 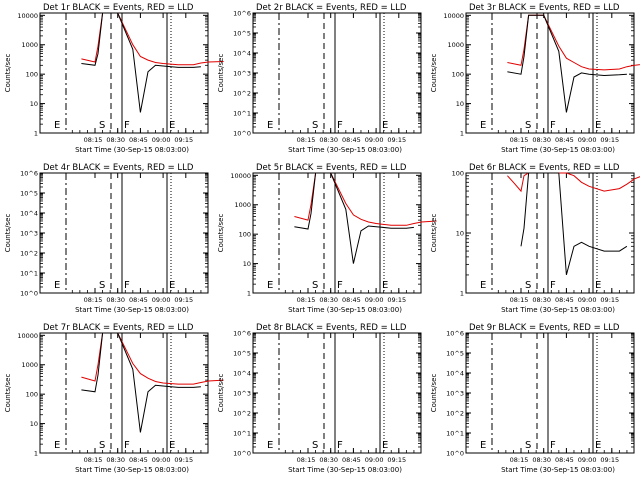 What do you see at coordinates (331, 168) in the screenshot?
I see `panel-title: Det 5r BLACK = Events, RED = LLD` at bounding box center [331, 168].